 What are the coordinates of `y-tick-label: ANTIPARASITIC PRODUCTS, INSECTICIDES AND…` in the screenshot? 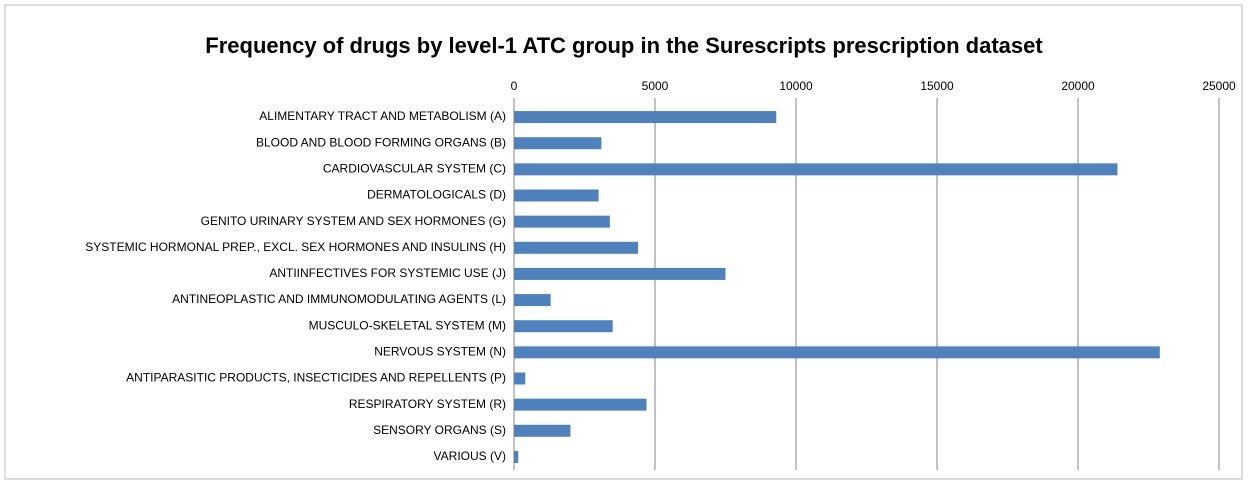 It's located at (316, 378).